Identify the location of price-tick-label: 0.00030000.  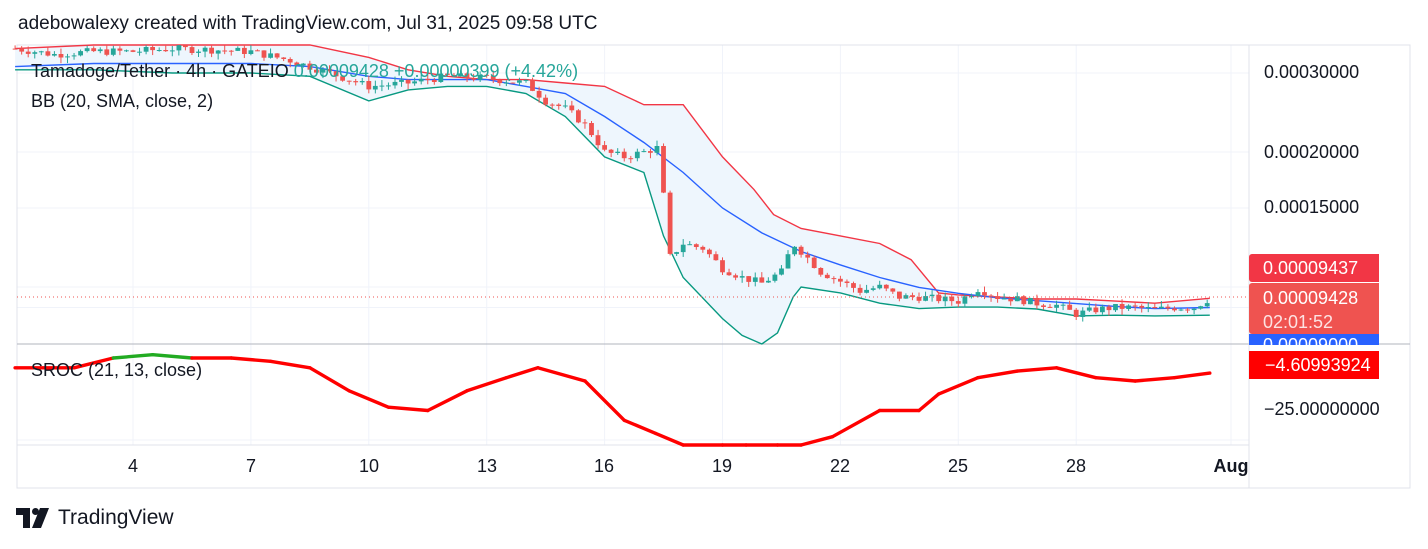
(1312, 72).